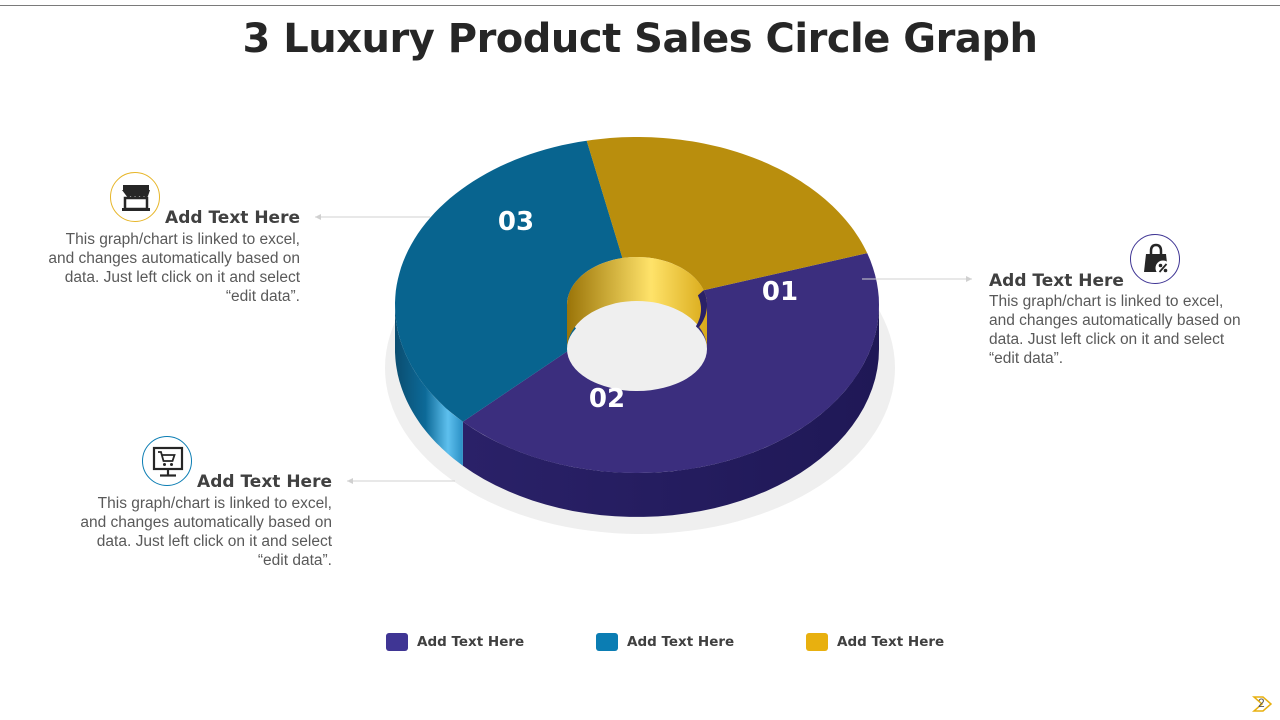  Describe the element at coordinates (699, 310) in the screenshot. I see `donut-inner-wall-purple` at that location.